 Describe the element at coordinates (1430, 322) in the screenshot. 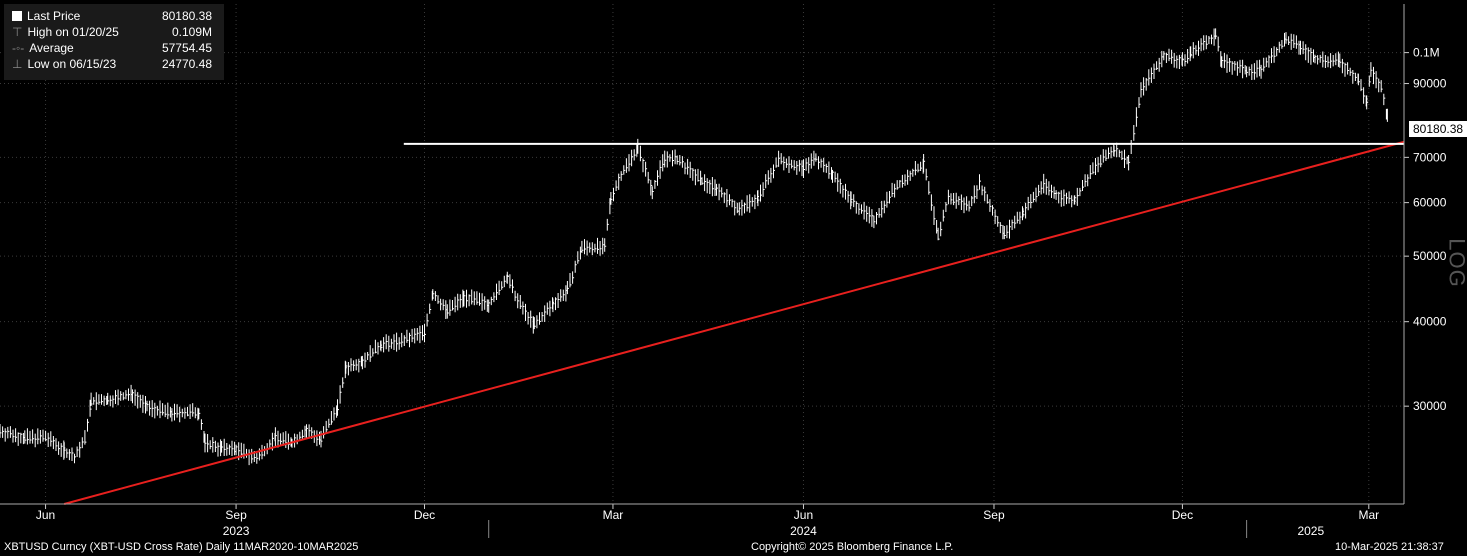

I see `y-tick-label: 40000` at that location.